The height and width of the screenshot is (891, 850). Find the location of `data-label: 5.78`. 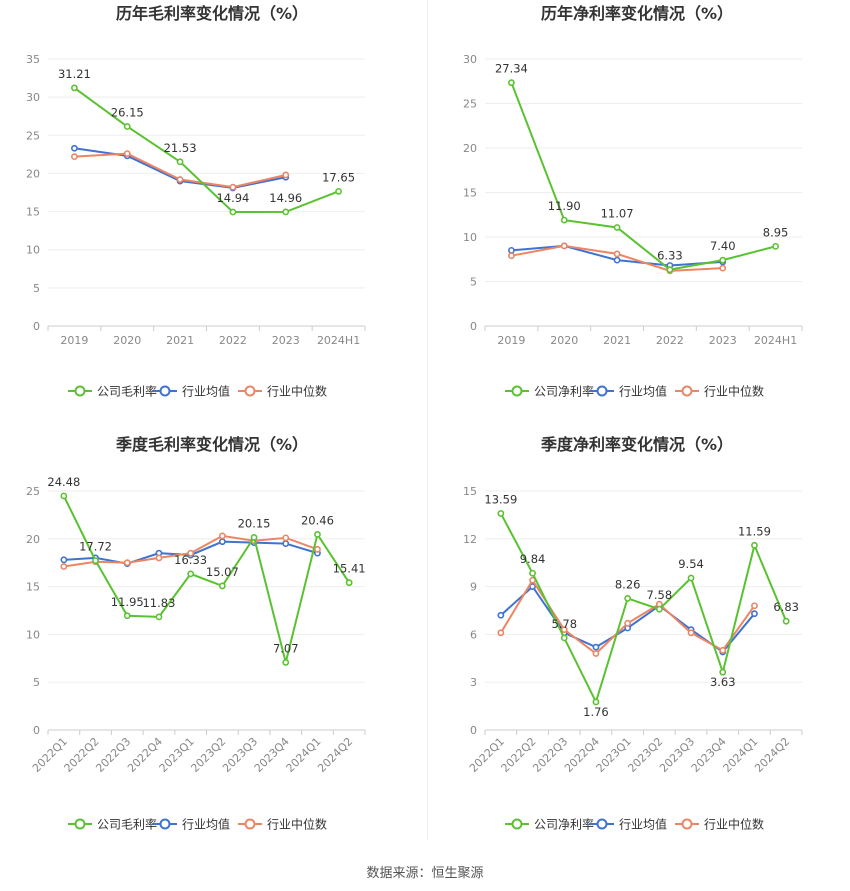

data-label: 5.78 is located at coordinates (564, 624).